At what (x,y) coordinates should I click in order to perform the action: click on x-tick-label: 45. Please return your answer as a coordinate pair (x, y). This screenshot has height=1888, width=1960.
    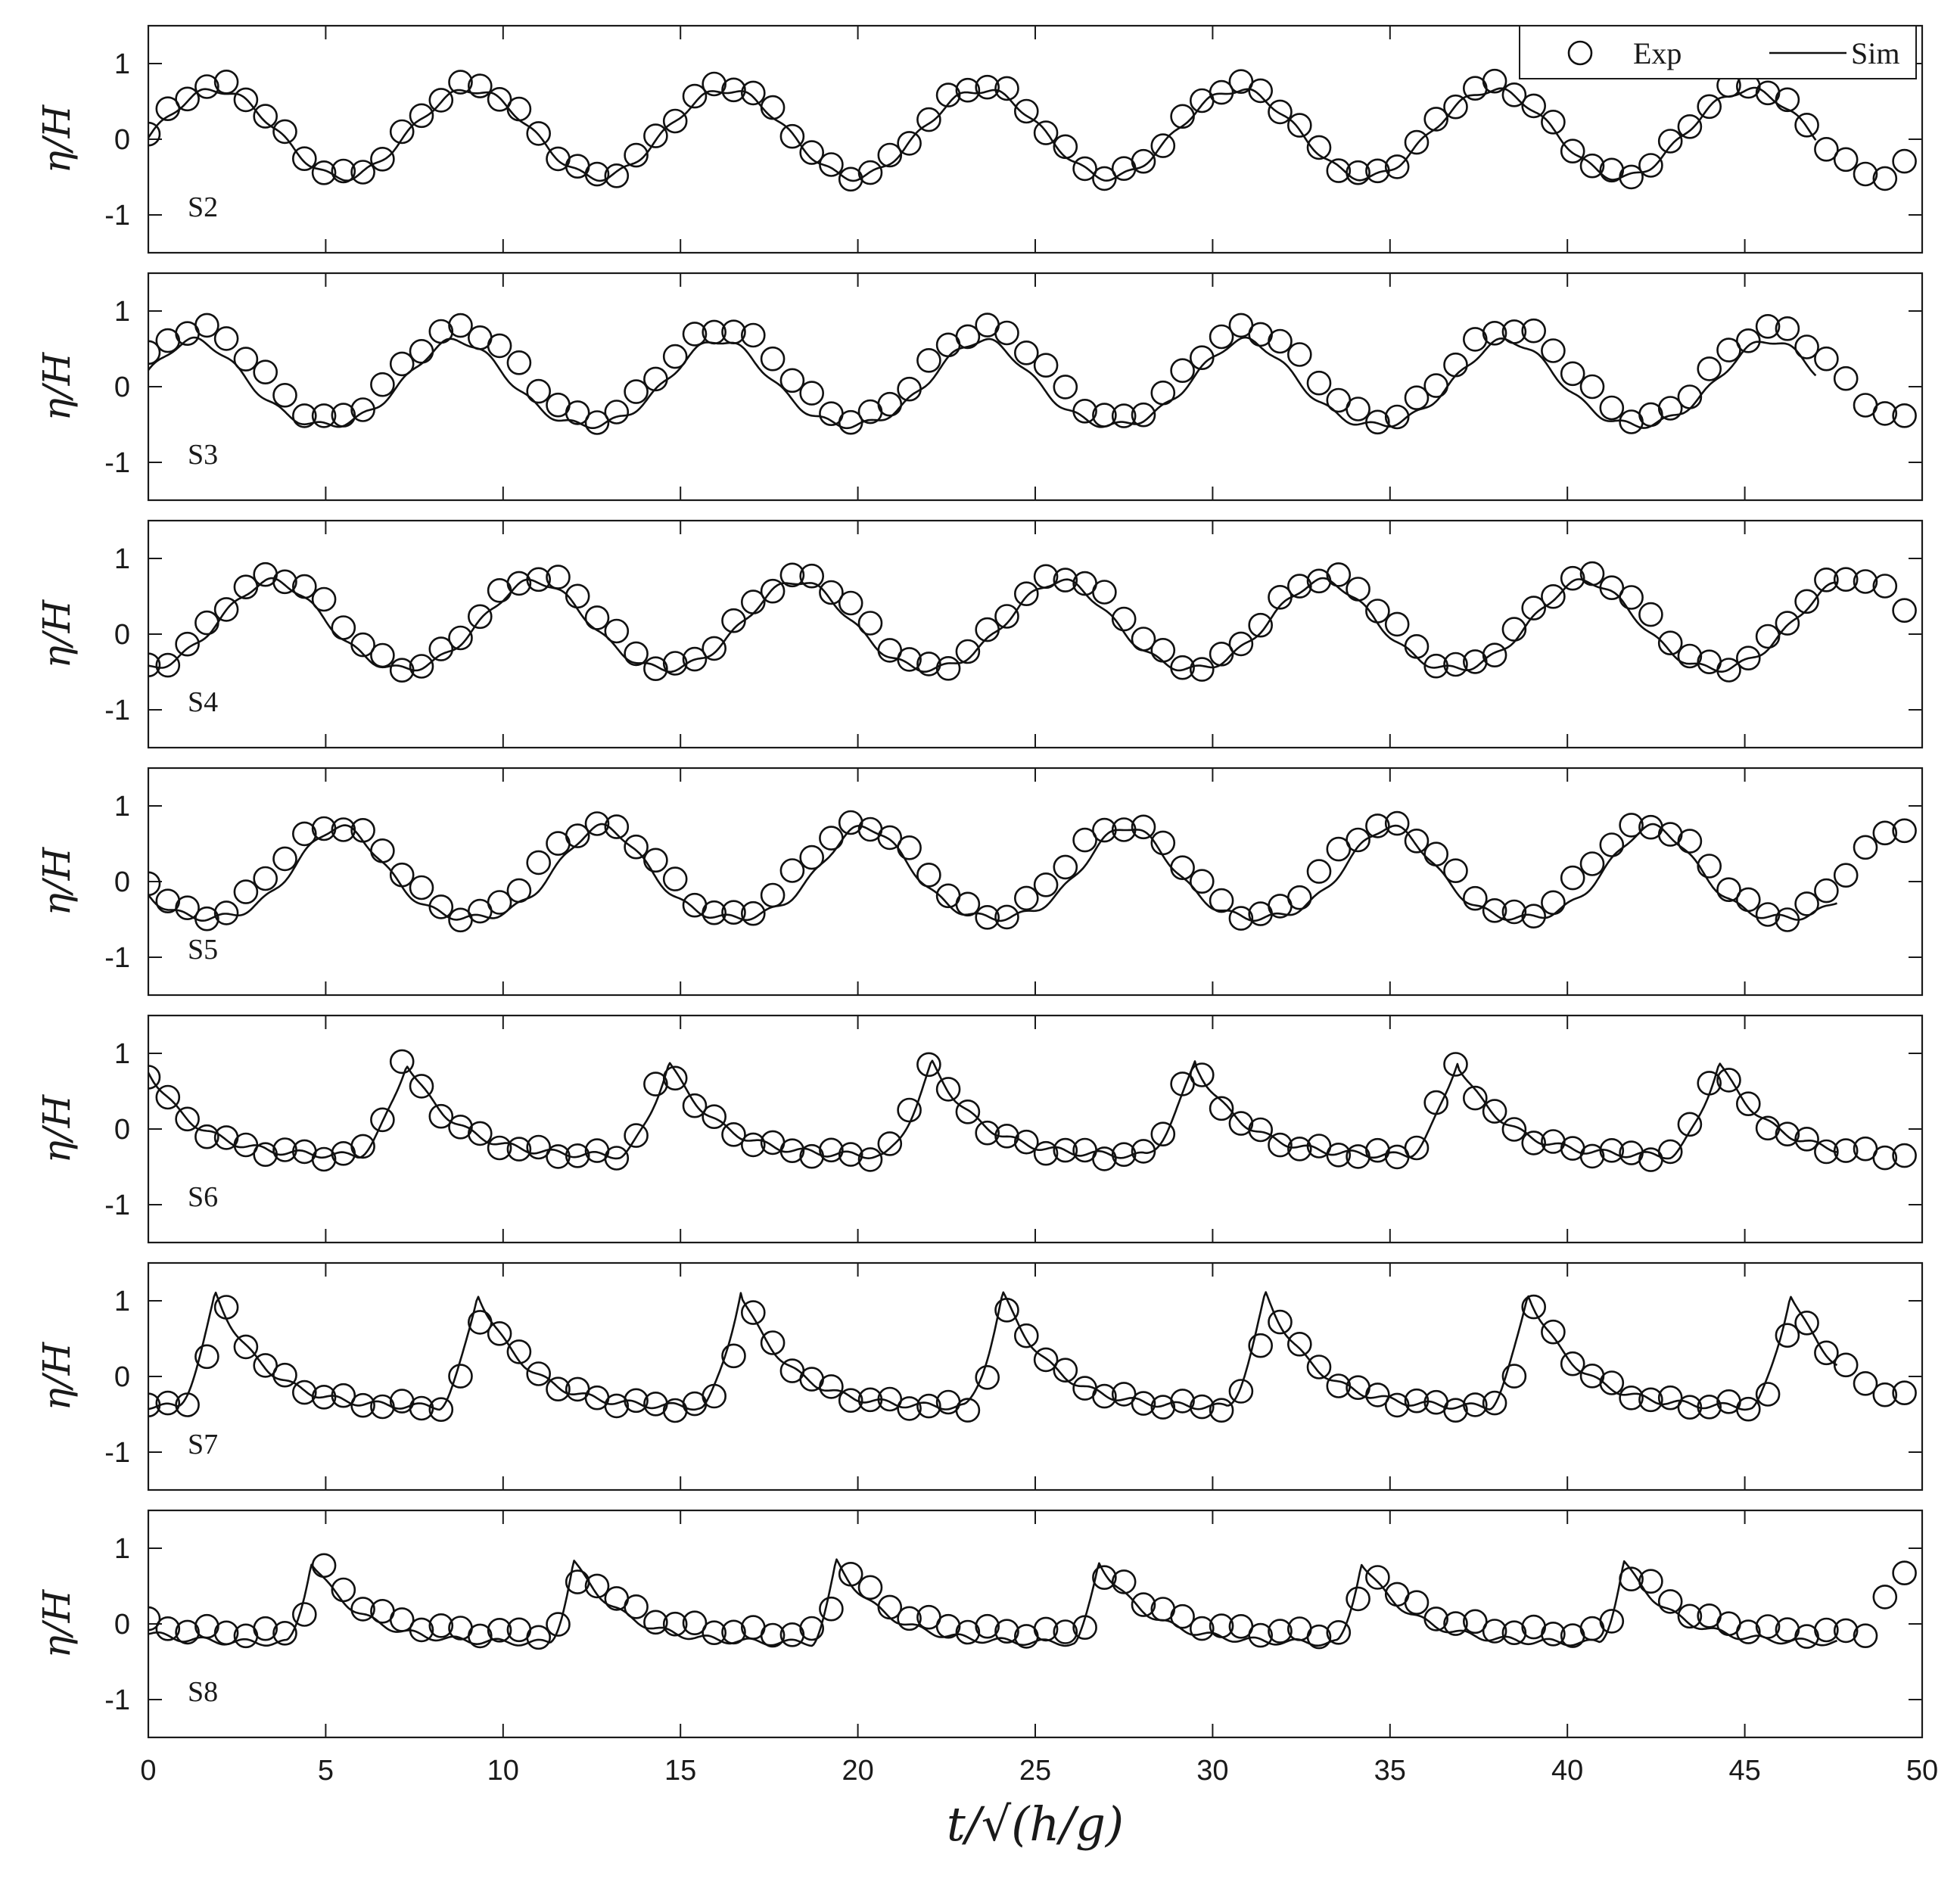
    Looking at the image, I should click on (1744, 1771).